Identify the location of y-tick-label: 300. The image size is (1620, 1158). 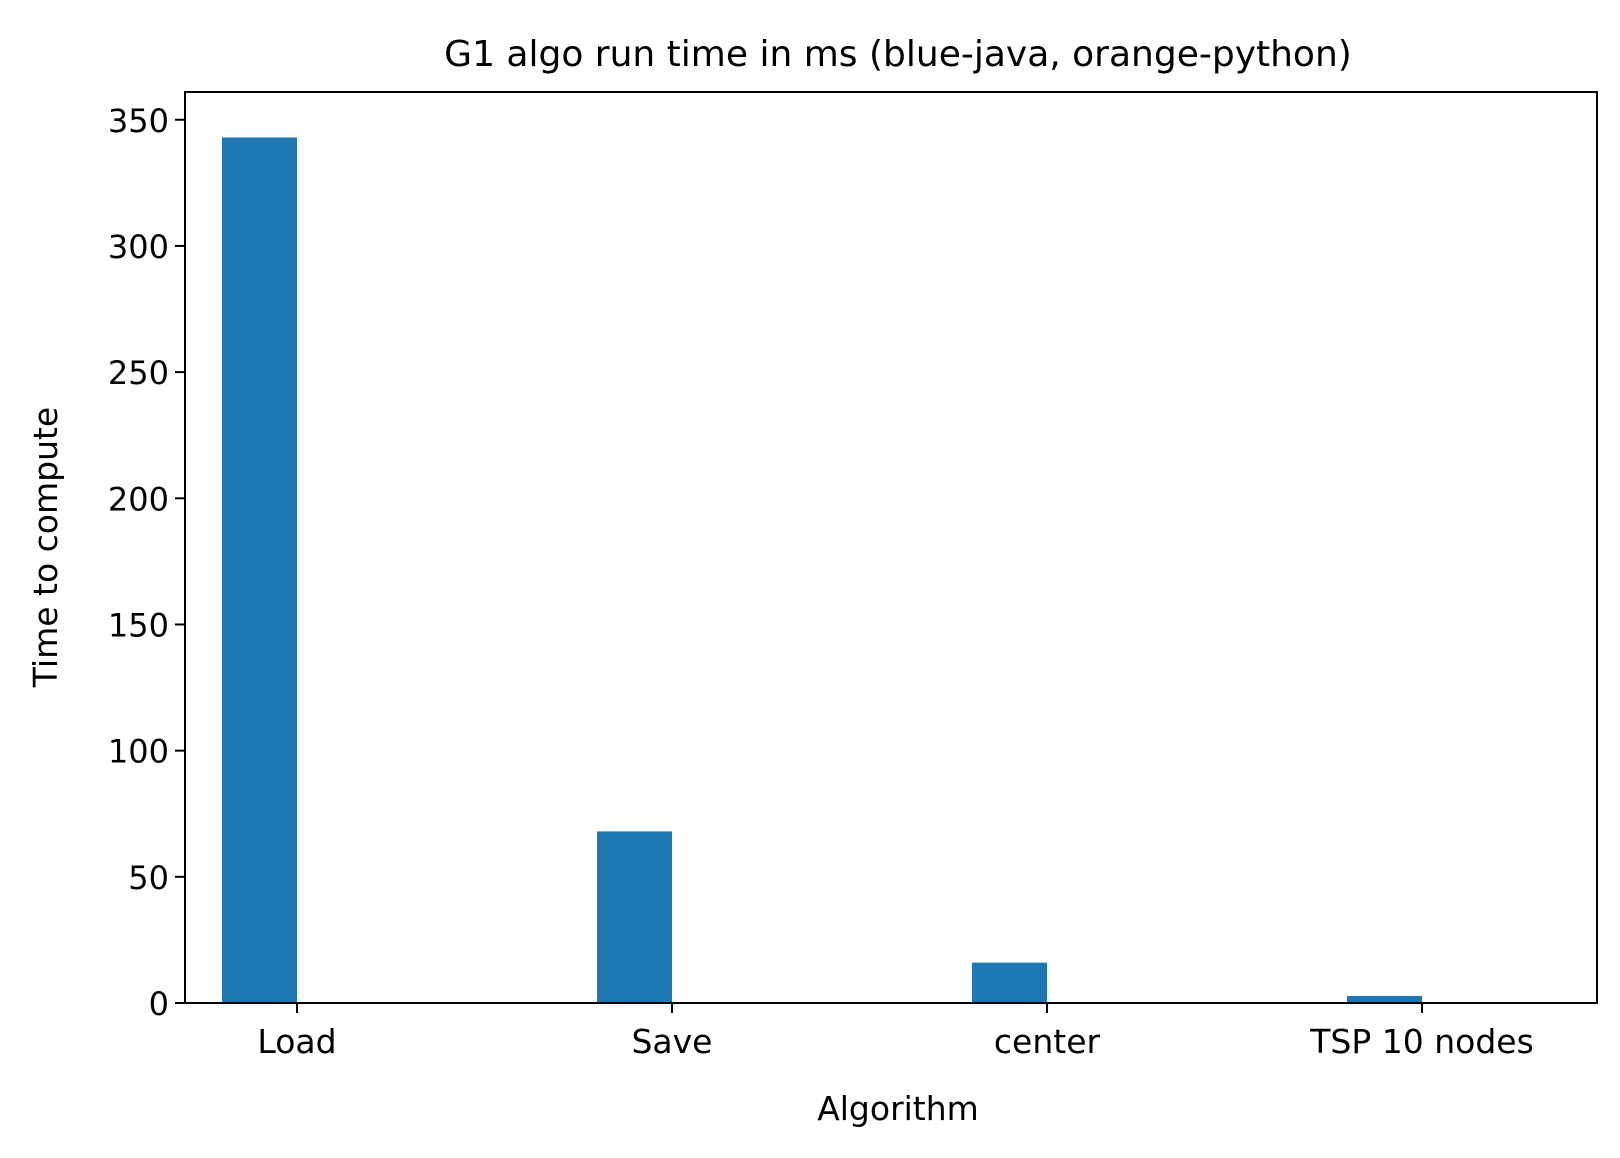
(138, 247).